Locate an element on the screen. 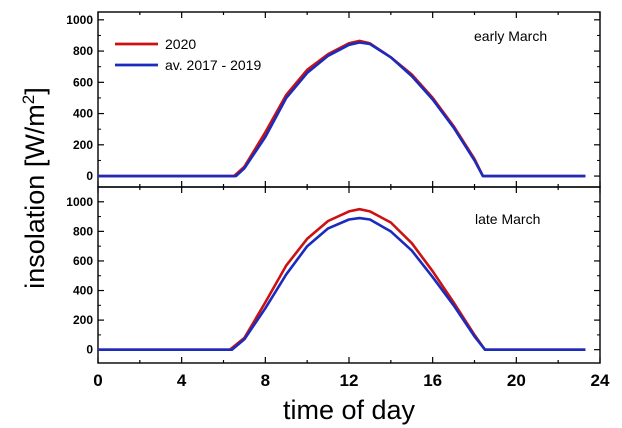  x-tick-label: 0 is located at coordinates (97, 380).